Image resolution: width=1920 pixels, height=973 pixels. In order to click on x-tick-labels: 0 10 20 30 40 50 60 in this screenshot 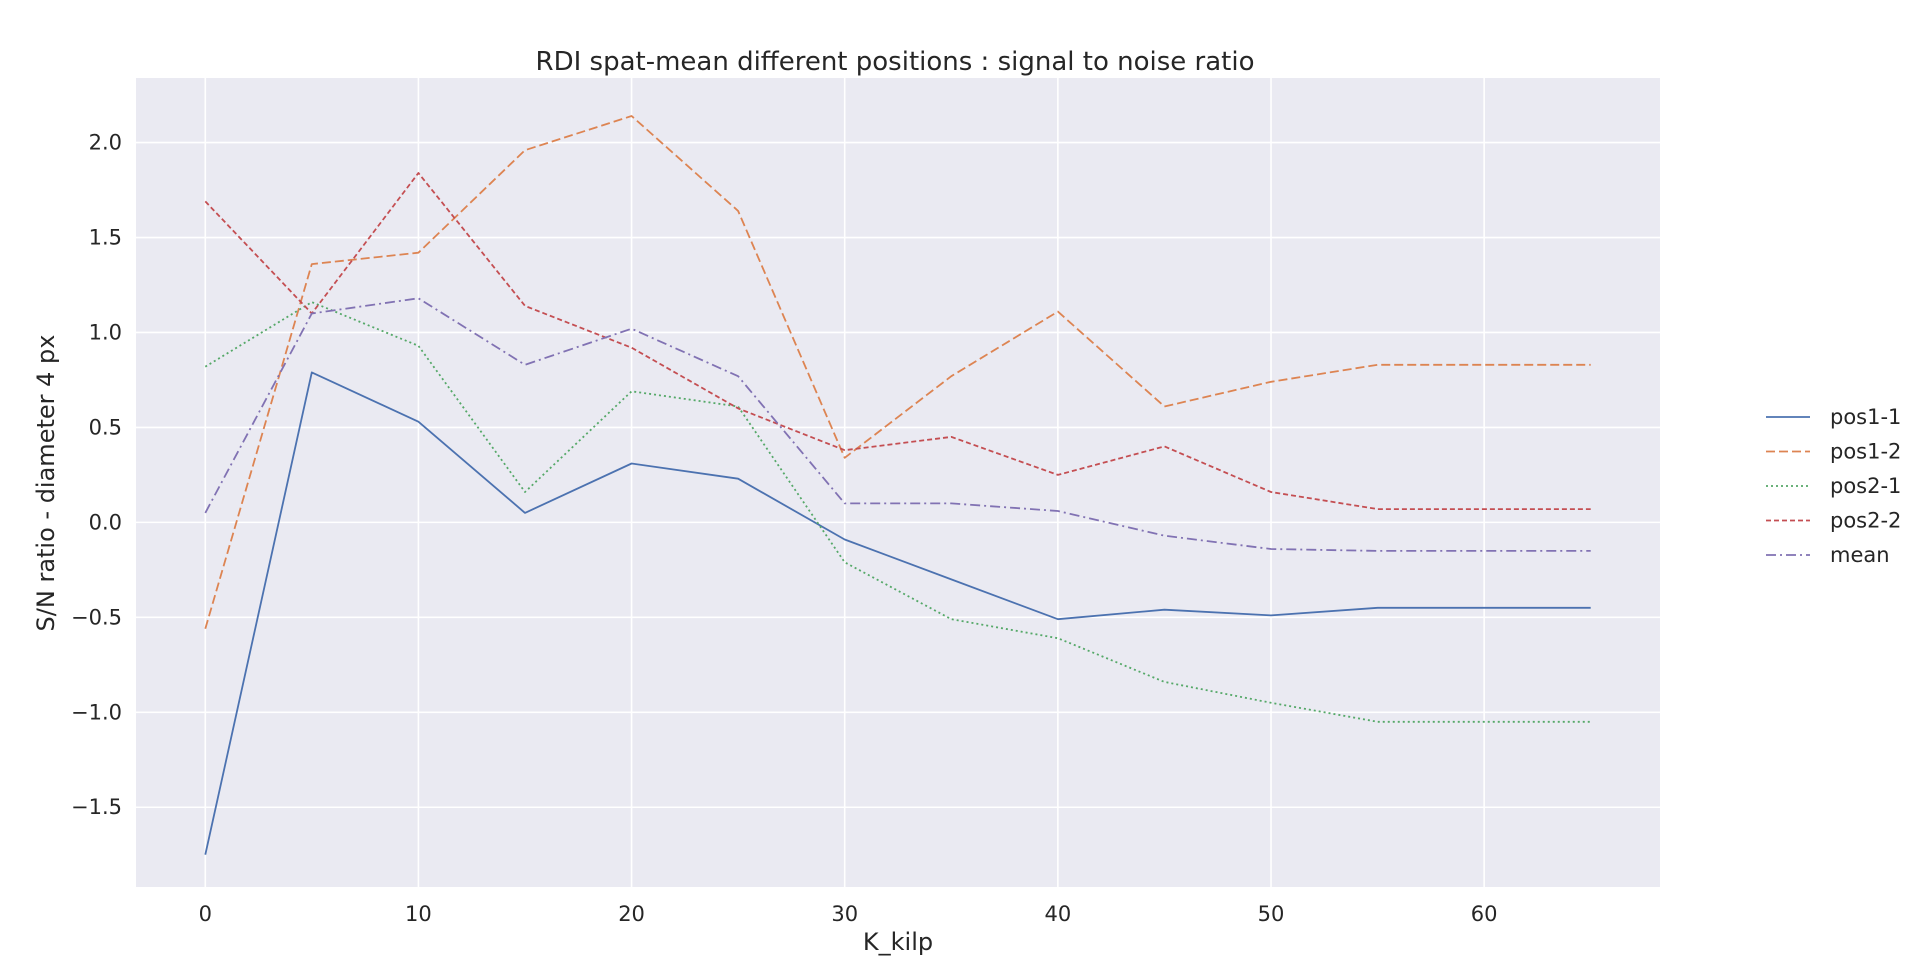, I will do `click(848, 914)`.